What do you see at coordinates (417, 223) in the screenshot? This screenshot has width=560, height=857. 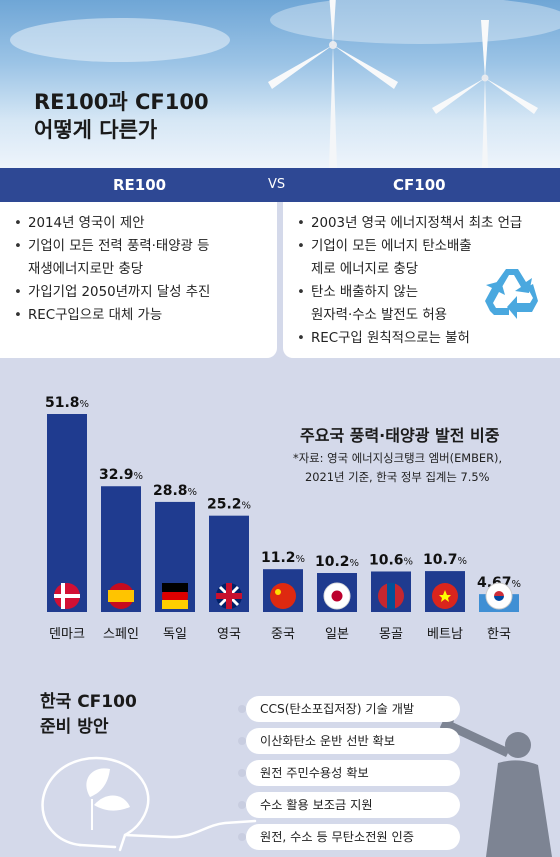 I see `cf100-item-text: 2003년 영국 에너지정책서 최초 언급` at bounding box center [417, 223].